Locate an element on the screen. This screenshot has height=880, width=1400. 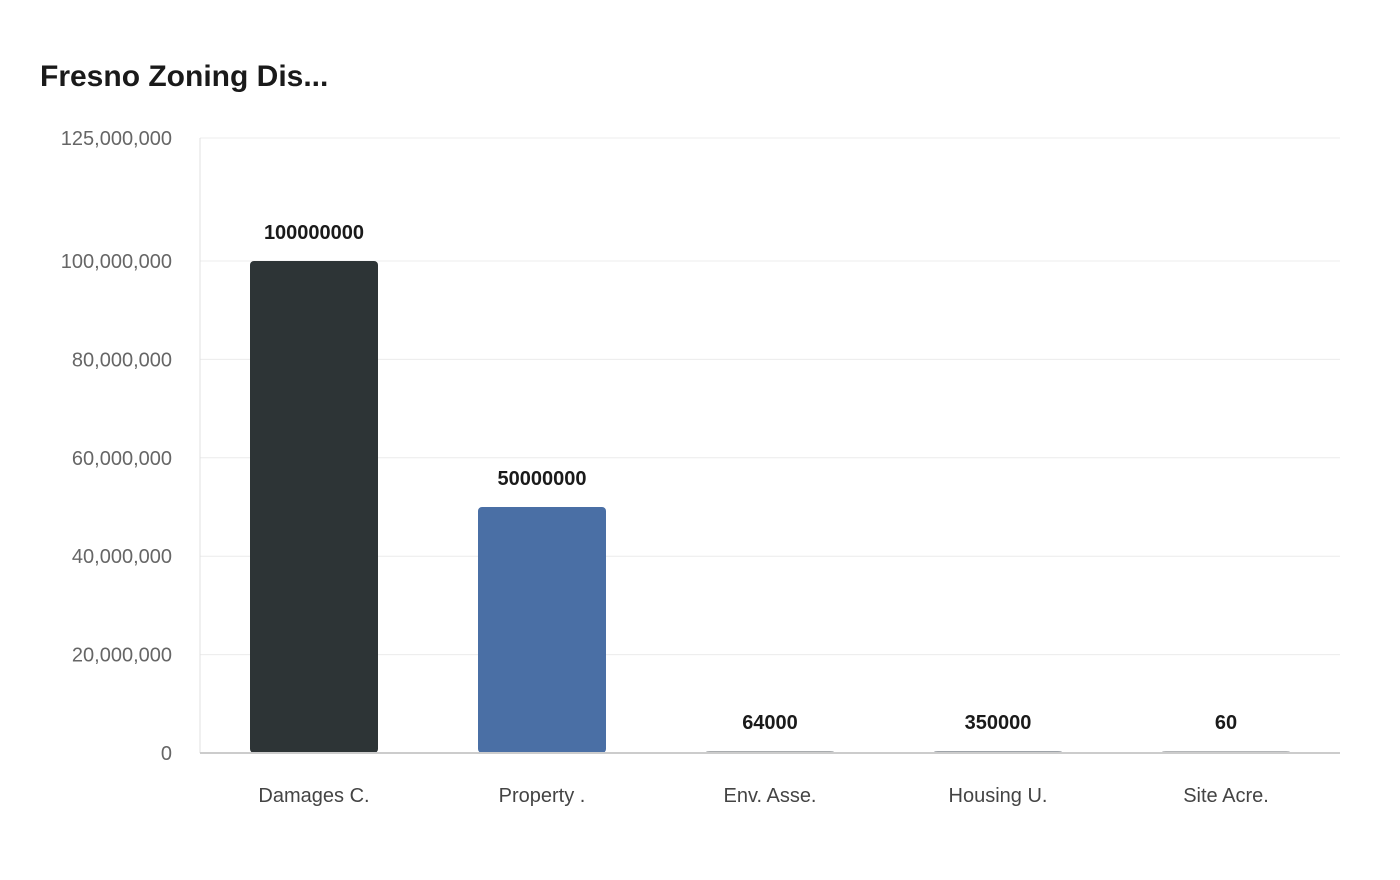
data-label: 50000000 is located at coordinates (542, 479).